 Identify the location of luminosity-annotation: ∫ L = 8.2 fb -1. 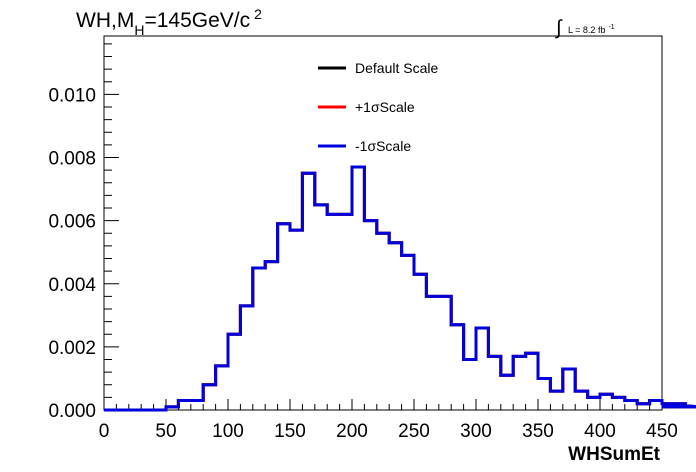
(585, 28).